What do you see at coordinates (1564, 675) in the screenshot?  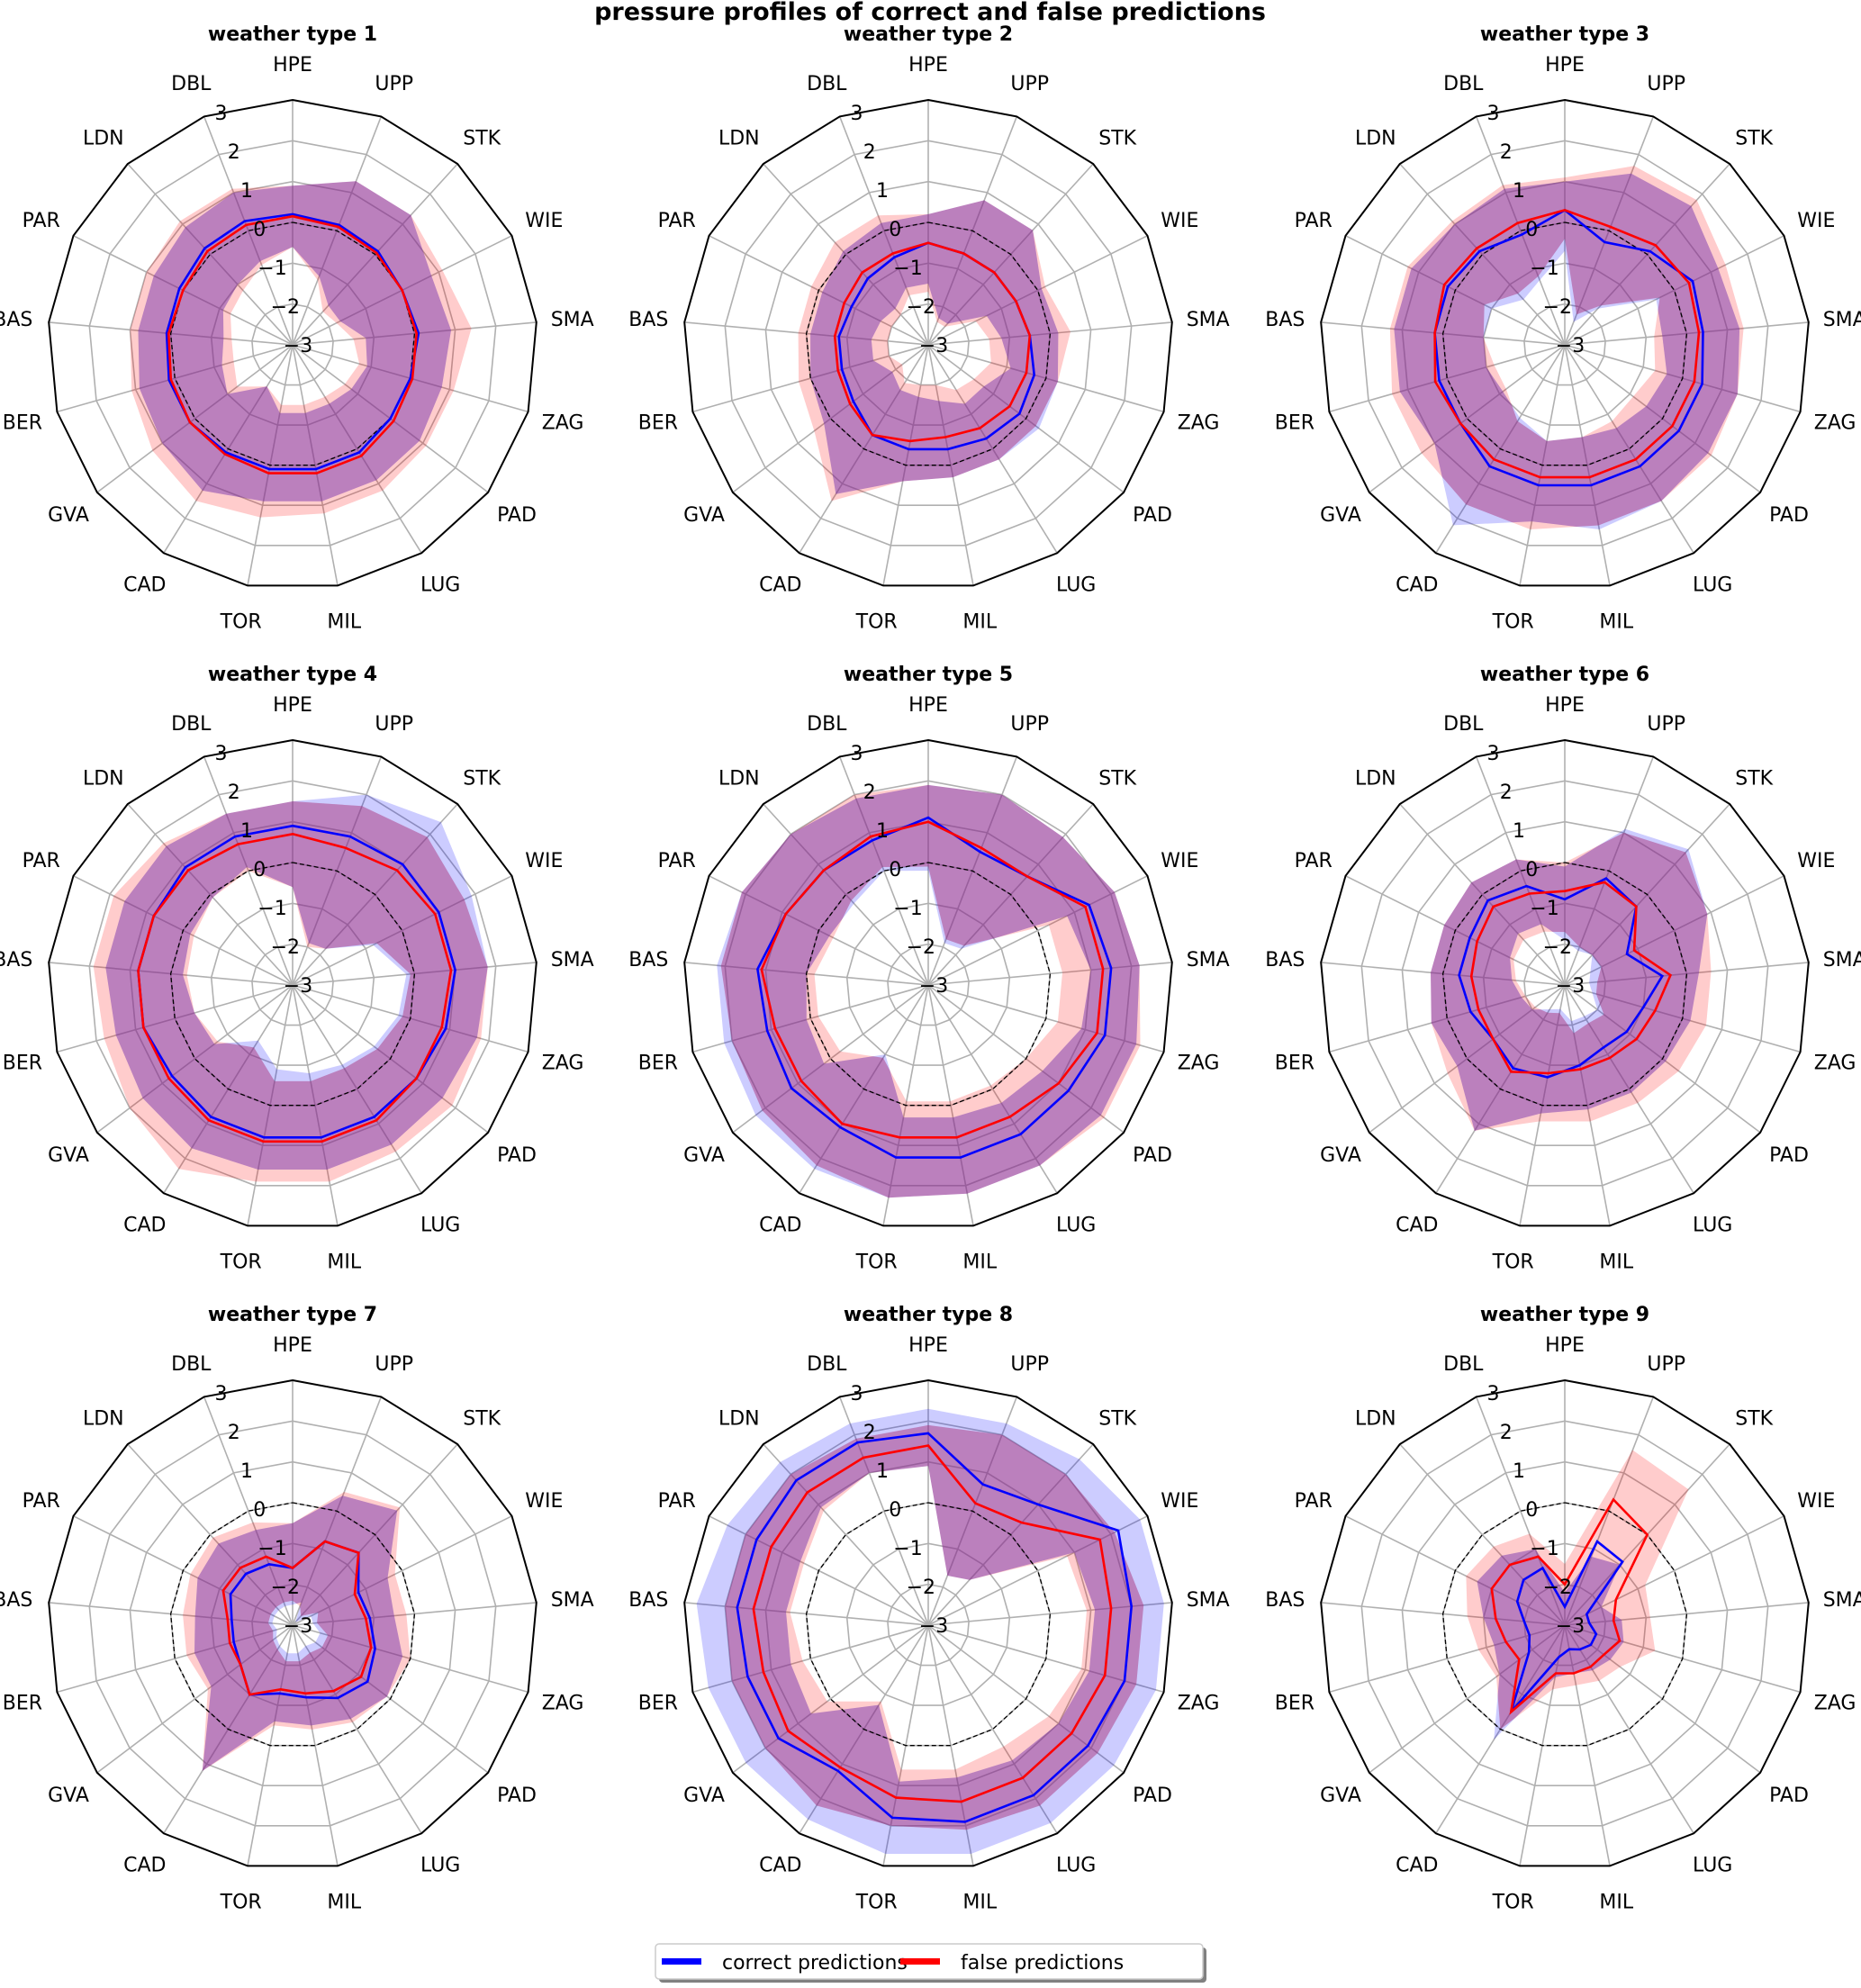 I see `panel-title: weather type 6` at bounding box center [1564, 675].